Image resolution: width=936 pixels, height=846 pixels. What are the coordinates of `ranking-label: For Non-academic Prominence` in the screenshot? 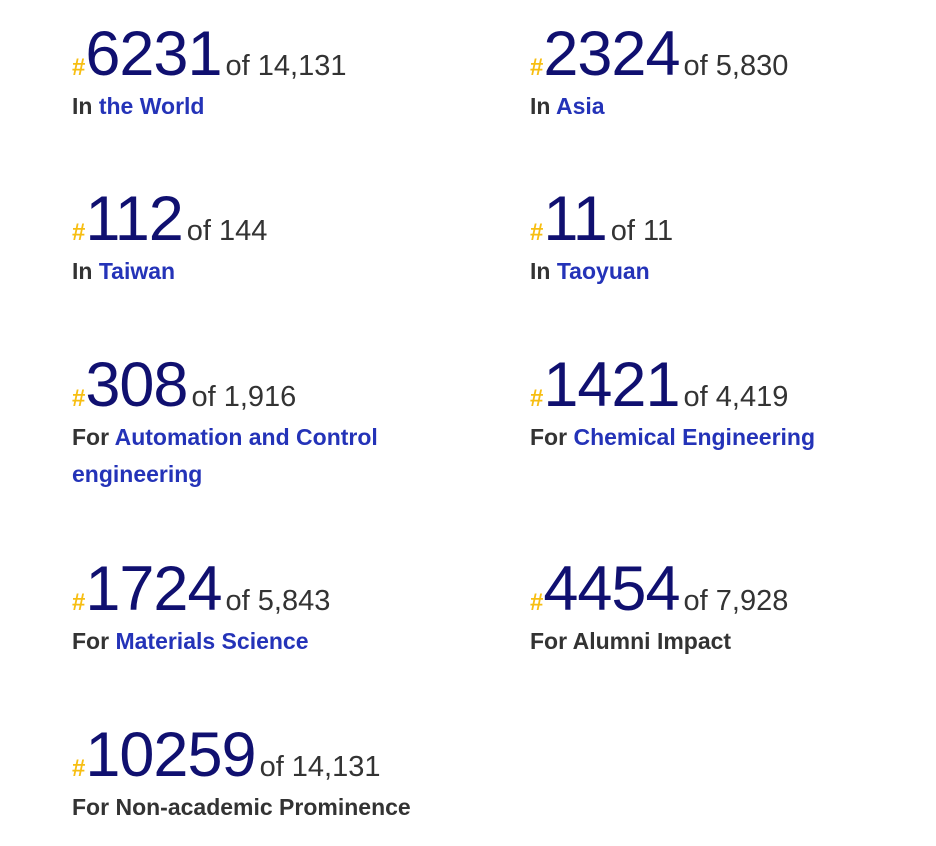 It's located at (242, 807).